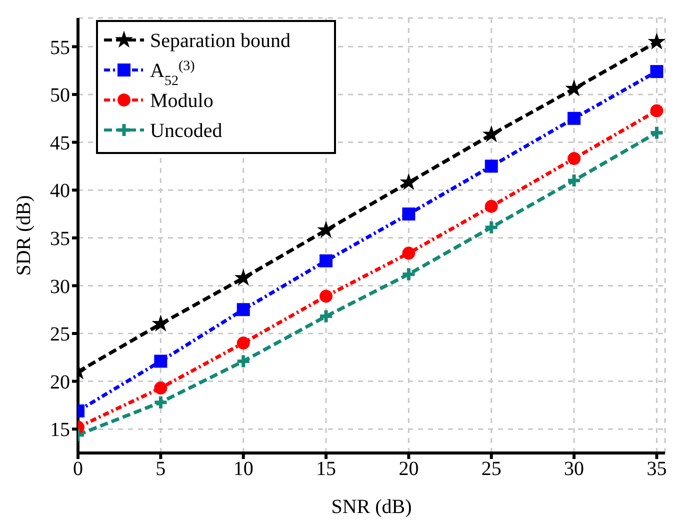 The width and height of the screenshot is (687, 531). I want to click on y-tick-label: 30, so click(60, 287).